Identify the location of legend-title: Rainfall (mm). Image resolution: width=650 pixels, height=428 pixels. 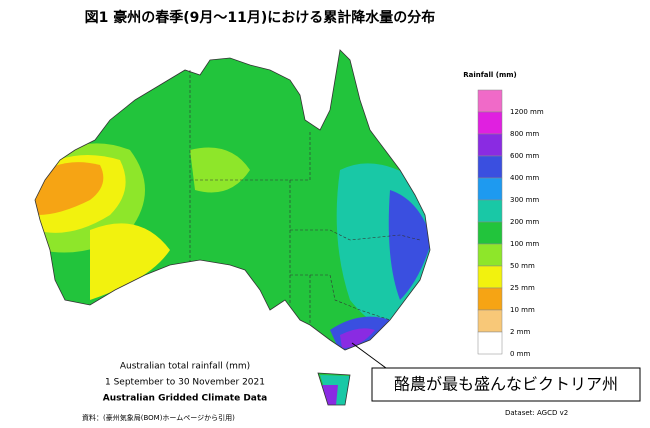
(490, 75).